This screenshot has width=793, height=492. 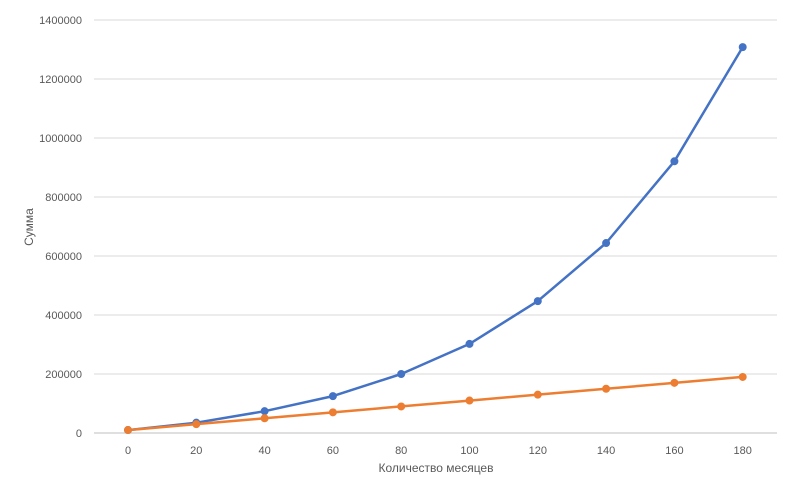 I want to click on x-tick-label: 160, so click(x=674, y=451).